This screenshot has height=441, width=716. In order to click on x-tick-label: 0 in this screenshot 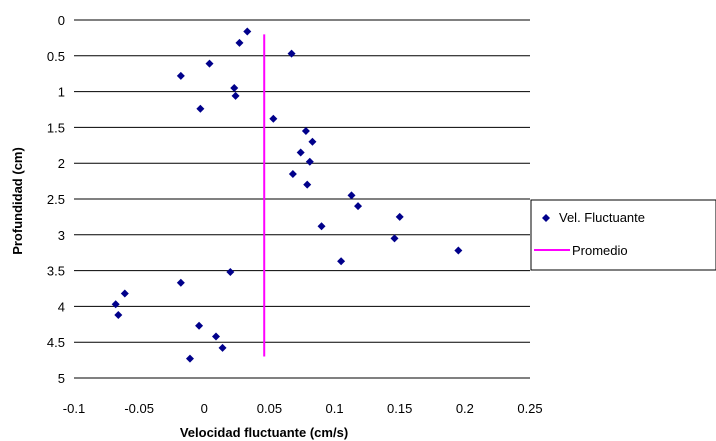, I will do `click(204, 408)`.